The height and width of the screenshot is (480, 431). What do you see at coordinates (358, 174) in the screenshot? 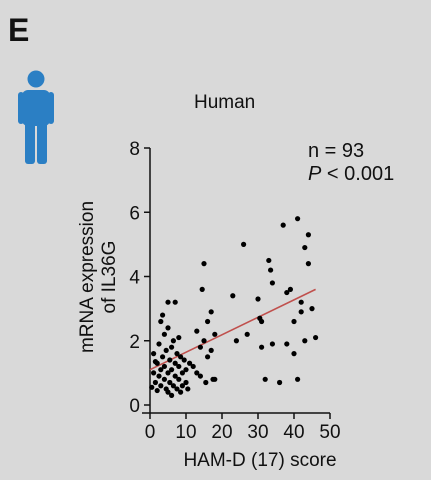
I see `p-value-text: < 0.001` at bounding box center [358, 174].